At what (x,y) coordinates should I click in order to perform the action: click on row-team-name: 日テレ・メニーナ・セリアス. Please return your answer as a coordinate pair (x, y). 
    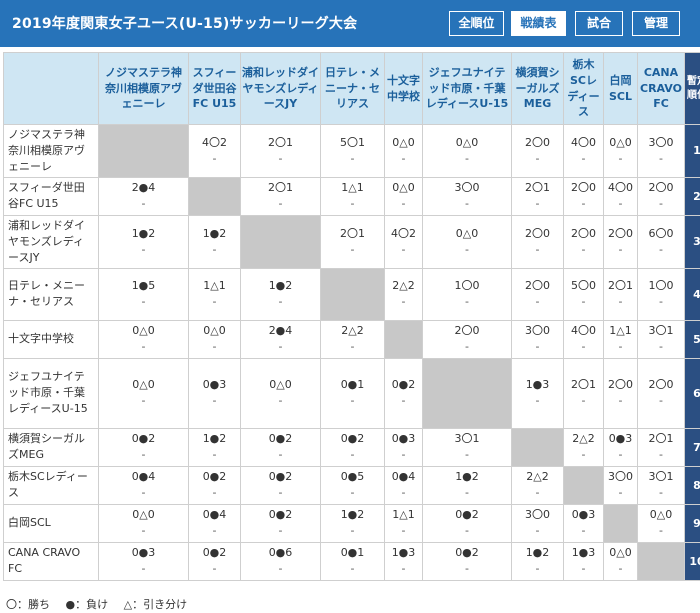
    Looking at the image, I should click on (51, 294).